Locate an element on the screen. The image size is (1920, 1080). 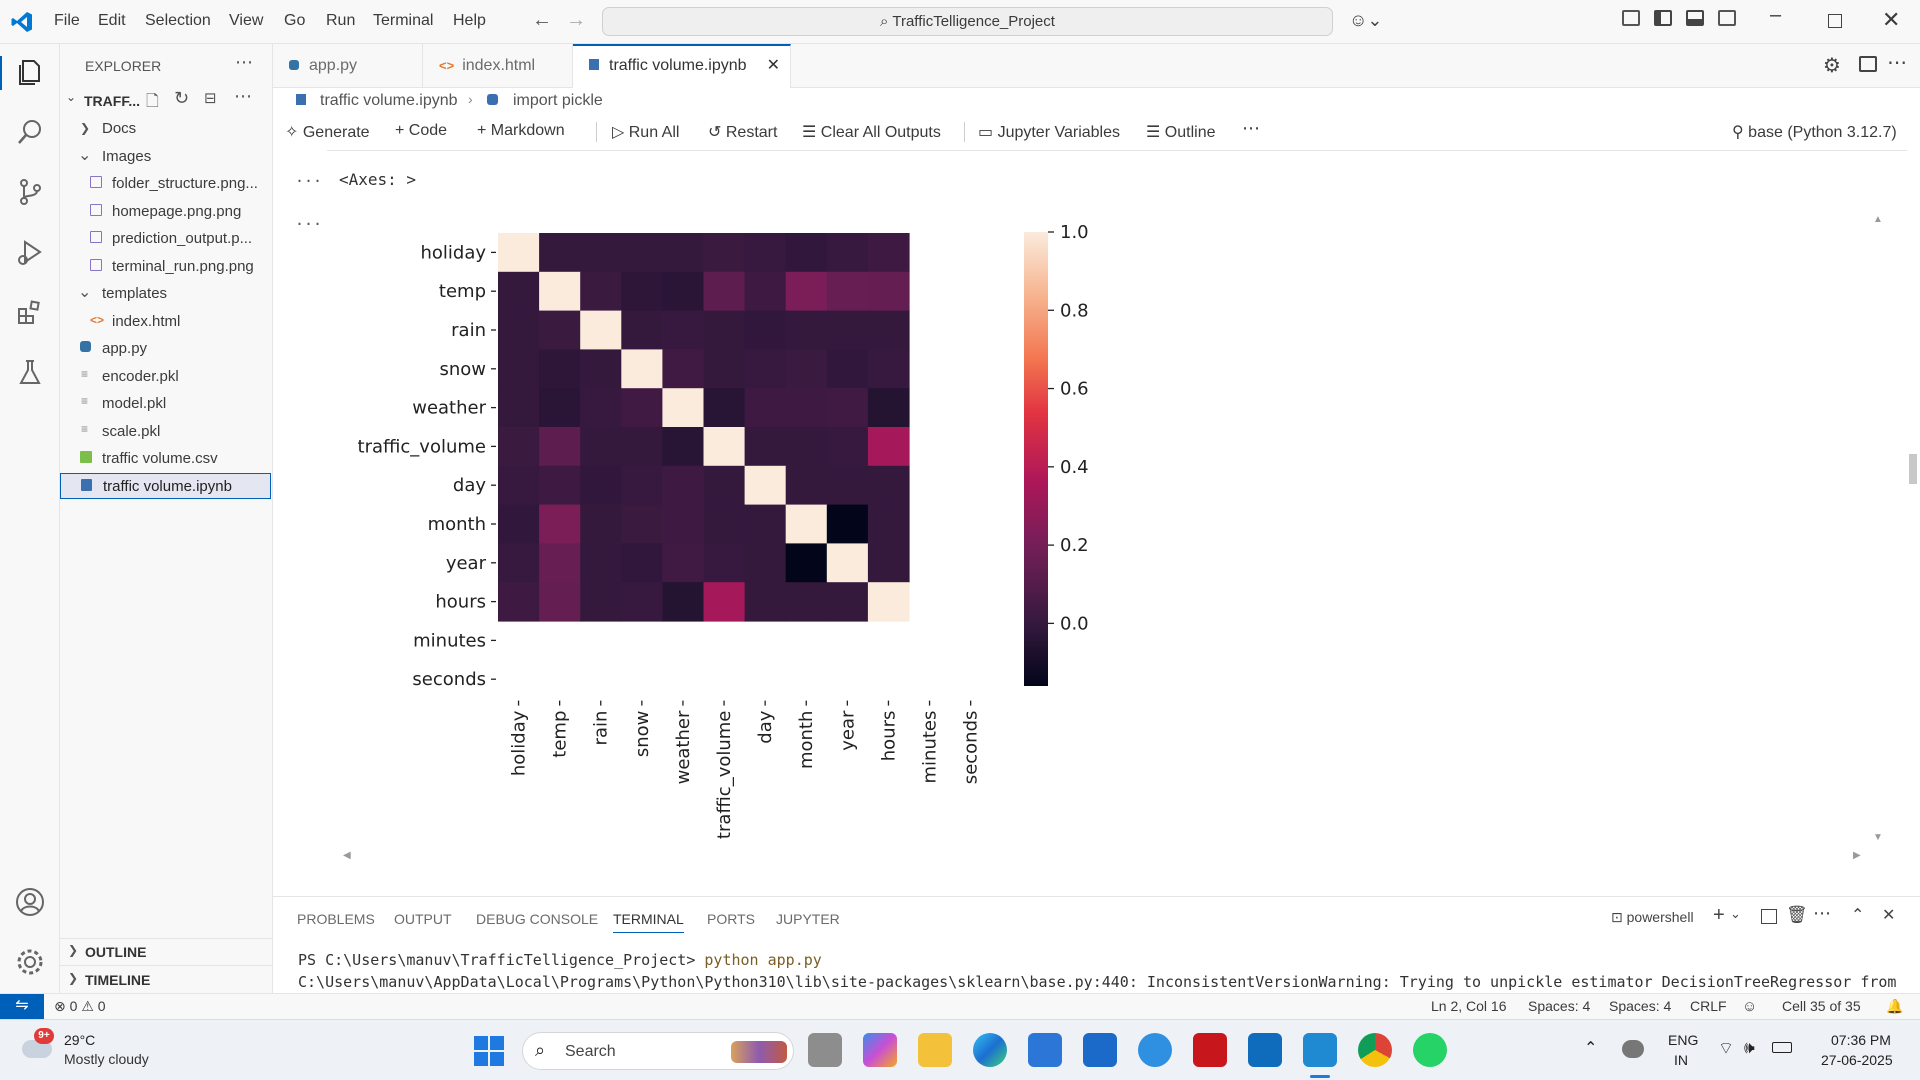
tab-app-py: app.py is located at coordinates (348, 66).